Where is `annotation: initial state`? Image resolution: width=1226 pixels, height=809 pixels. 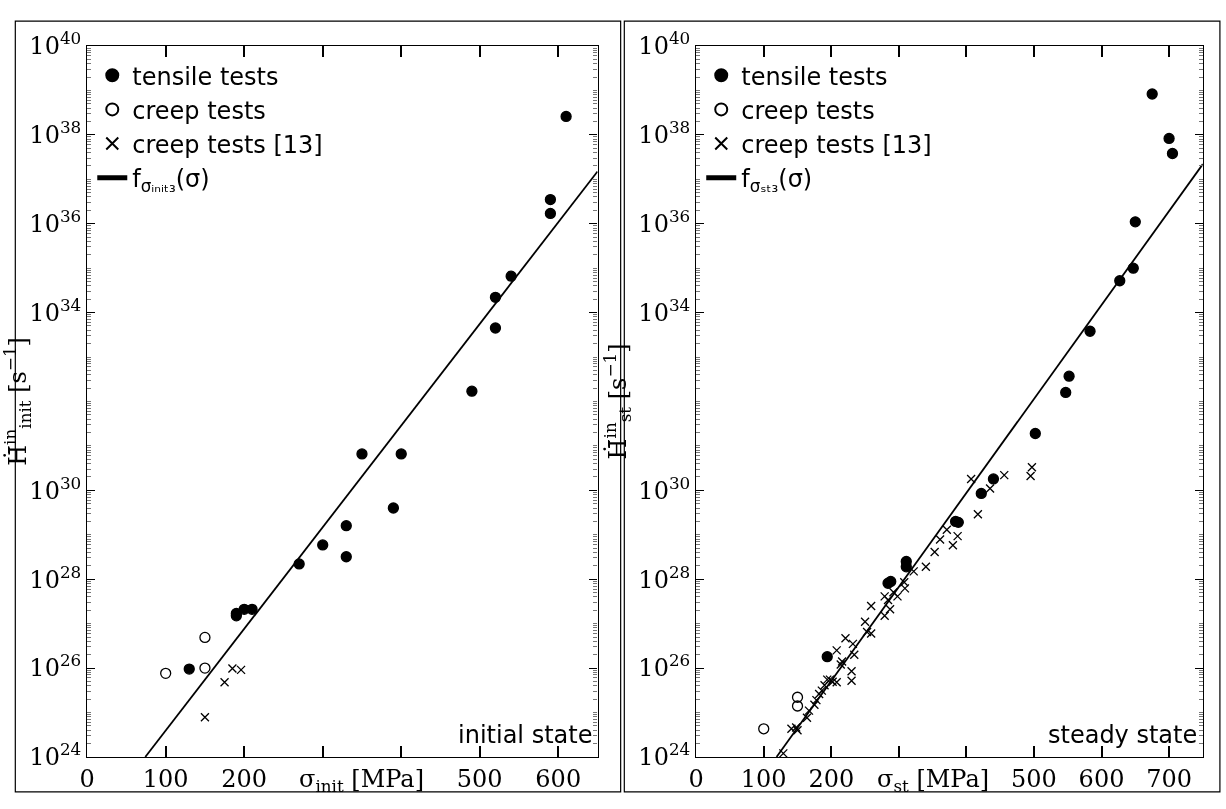
annotation: initial state is located at coordinates (525, 735).